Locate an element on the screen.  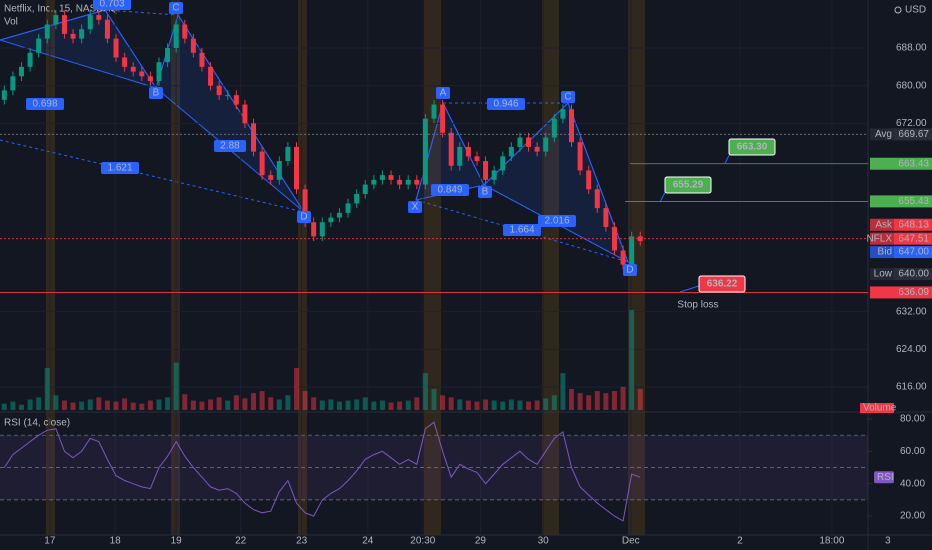
price-tag-box is located at coordinates (901, 292).